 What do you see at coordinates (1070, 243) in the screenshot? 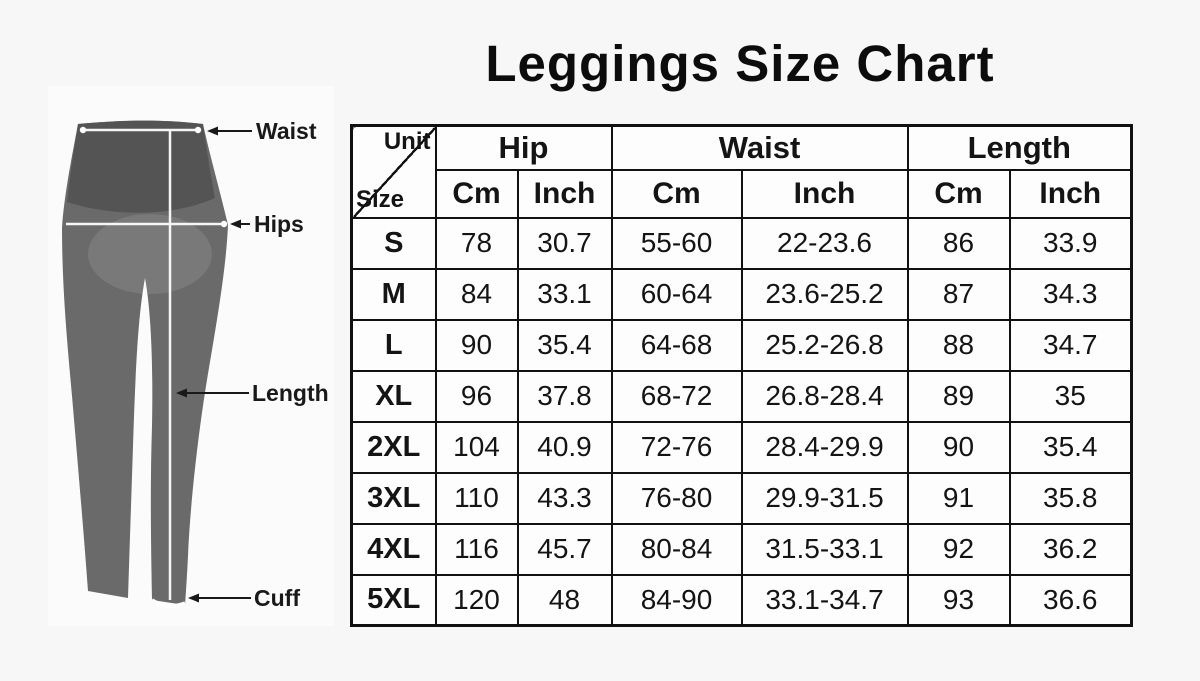
I see `table-cell: 33.9` at bounding box center [1070, 243].